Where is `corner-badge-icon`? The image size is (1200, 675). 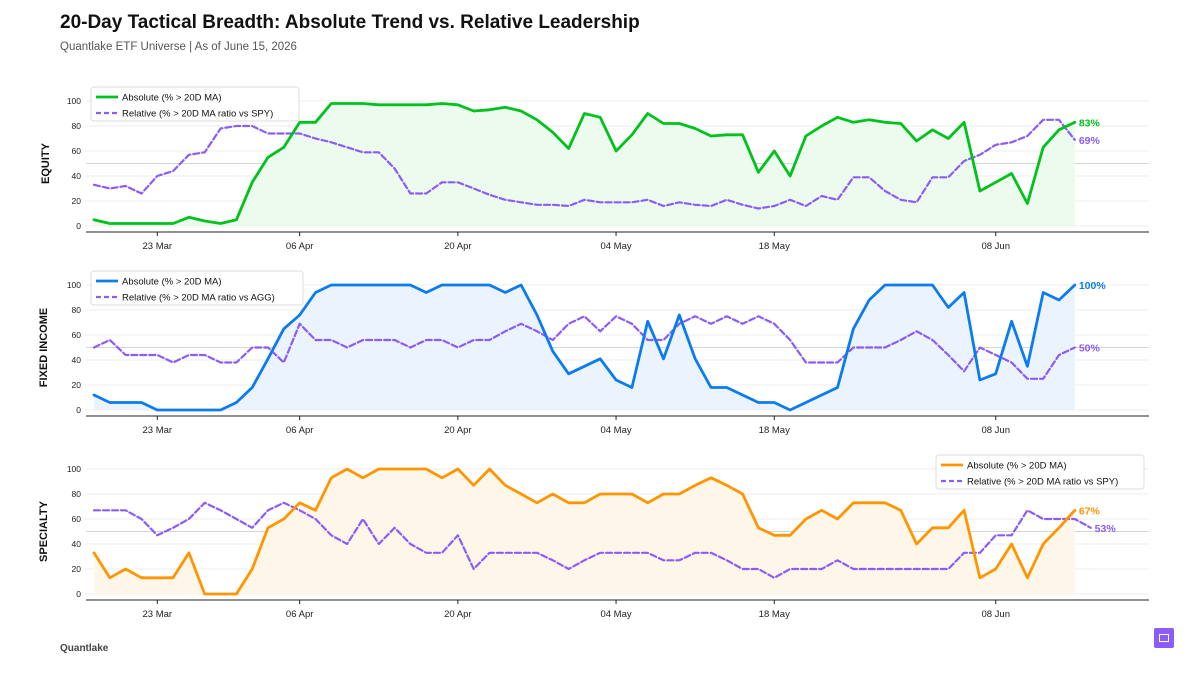 corner-badge-icon is located at coordinates (1164, 638).